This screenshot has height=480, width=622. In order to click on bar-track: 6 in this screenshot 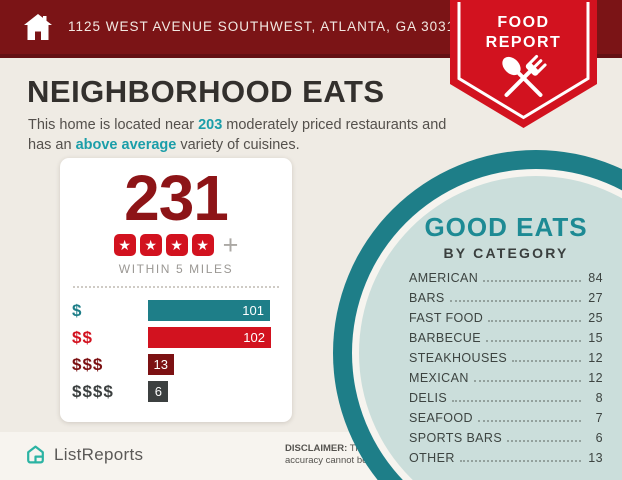, I will do `click(220, 391)`.